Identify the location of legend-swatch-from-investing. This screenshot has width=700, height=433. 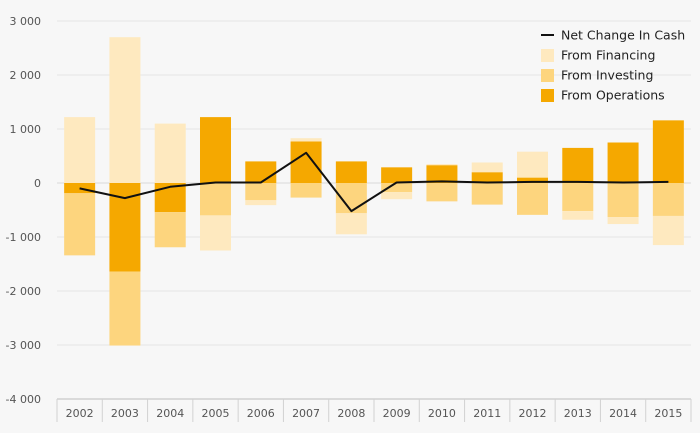
(547, 75).